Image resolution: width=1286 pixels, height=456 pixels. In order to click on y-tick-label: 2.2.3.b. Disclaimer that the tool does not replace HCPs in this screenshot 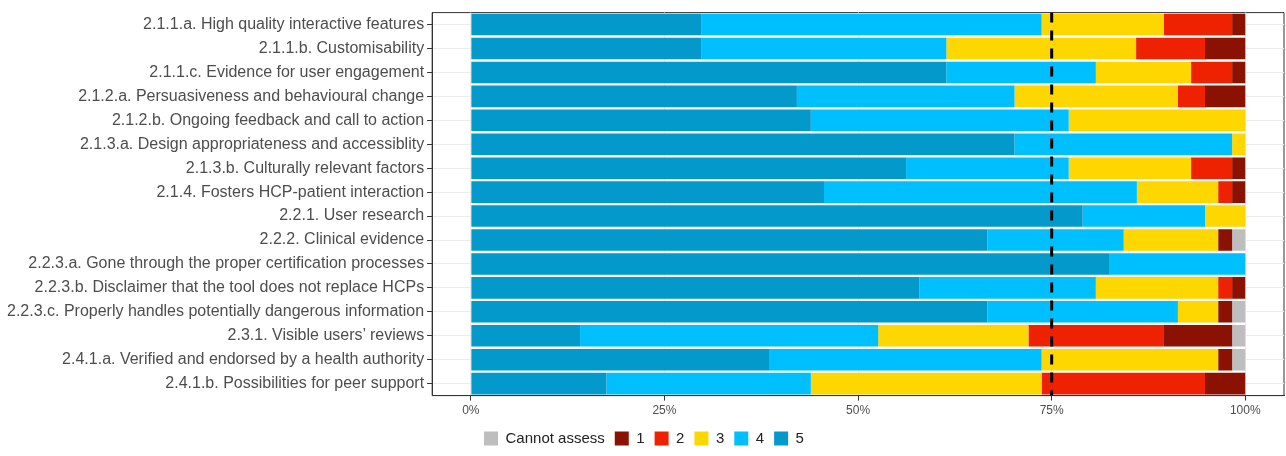, I will do `click(229, 287)`.